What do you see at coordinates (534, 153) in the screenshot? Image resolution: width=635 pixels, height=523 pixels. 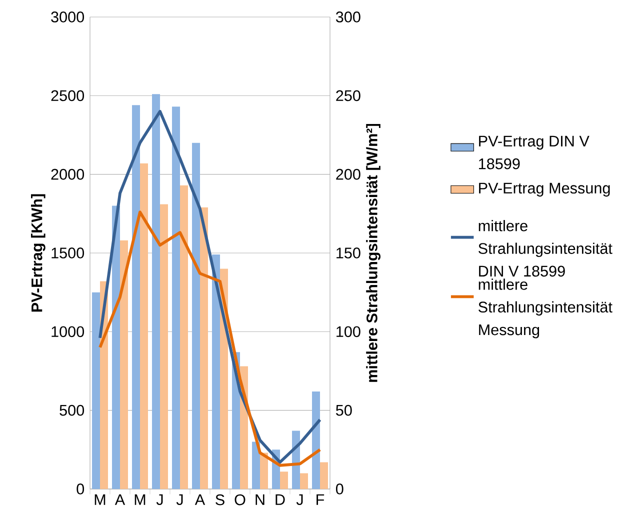 I see `legend-label: PV-Ertrag DIN V 18599` at bounding box center [534, 153].